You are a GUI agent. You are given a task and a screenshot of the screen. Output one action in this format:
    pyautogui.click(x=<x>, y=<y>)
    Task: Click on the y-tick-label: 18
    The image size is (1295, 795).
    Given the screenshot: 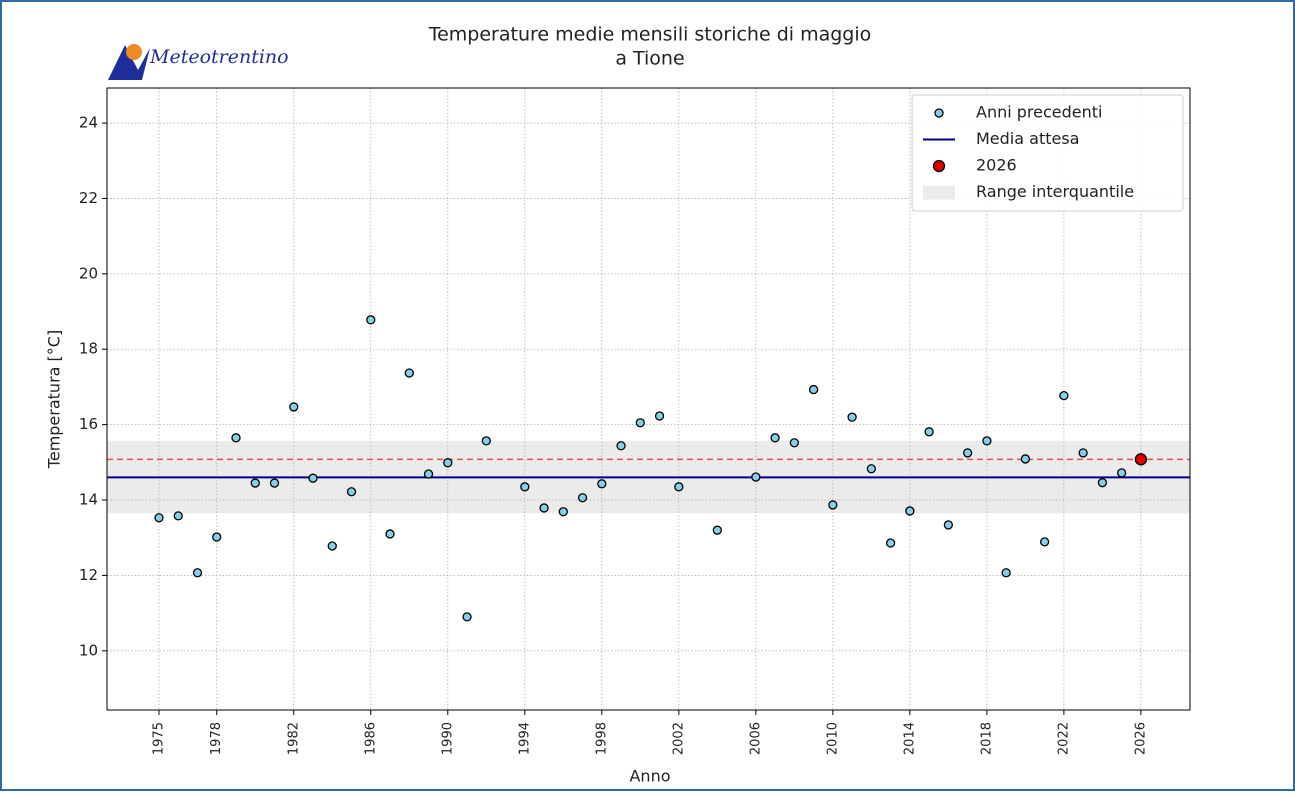 What is the action you would take?
    pyautogui.click(x=88, y=349)
    